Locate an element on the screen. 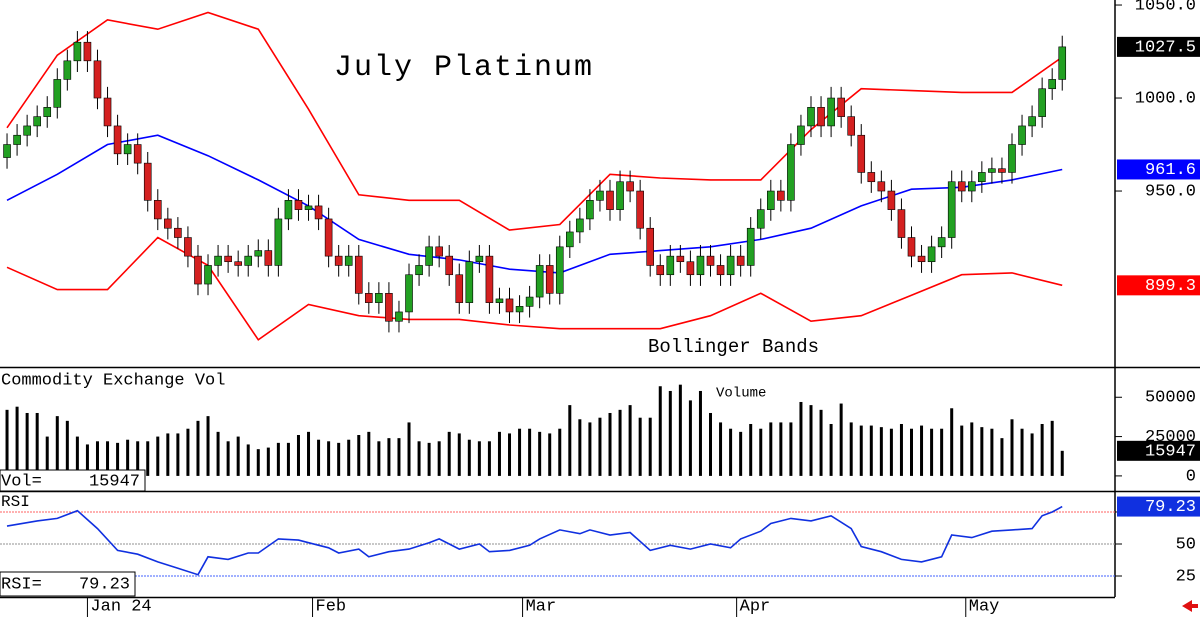  y-tick-label: 50000 is located at coordinates (1170, 398).